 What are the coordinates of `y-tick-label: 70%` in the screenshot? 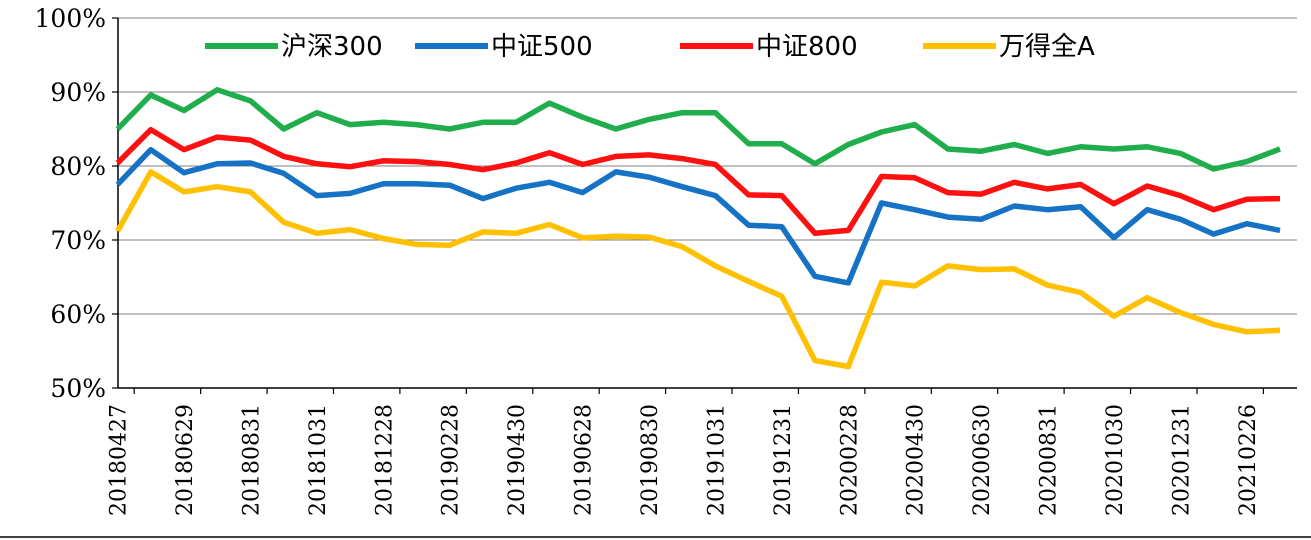 It's located at (78, 240).